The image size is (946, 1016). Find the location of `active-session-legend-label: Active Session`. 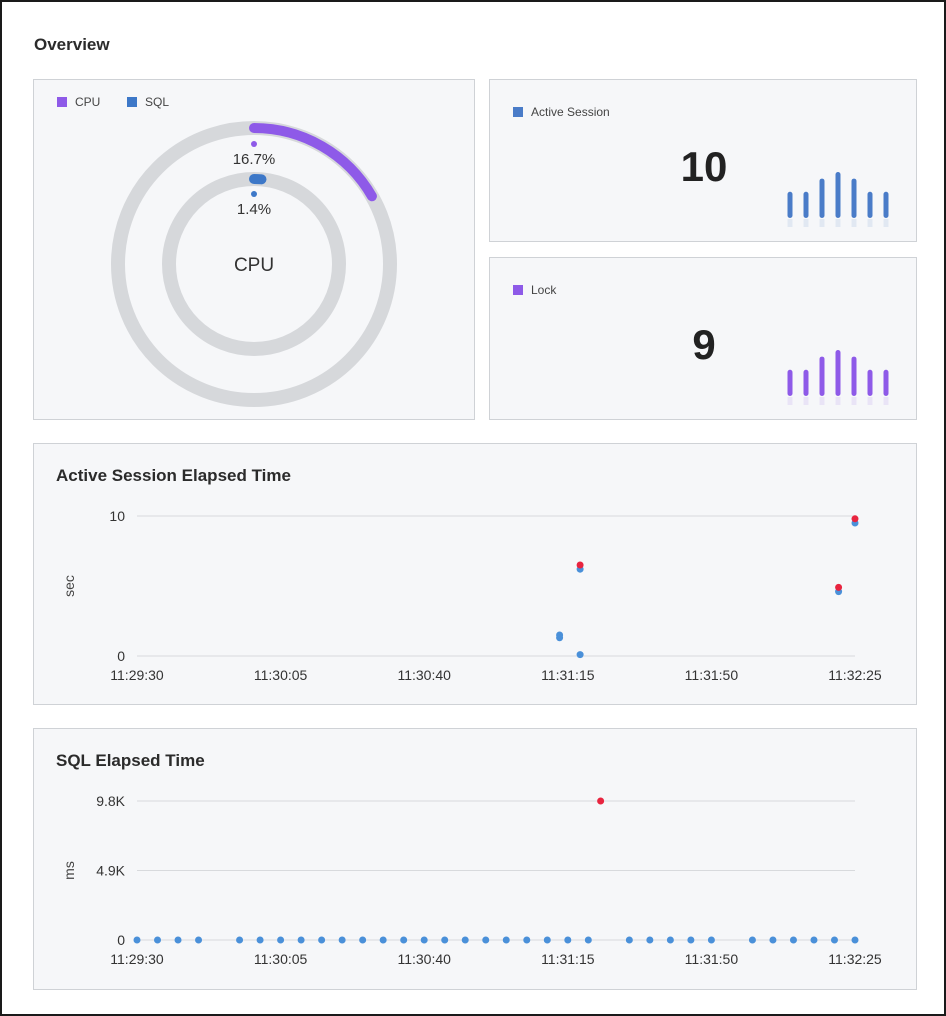

active-session-legend-label: Active Session is located at coordinates (570, 112).